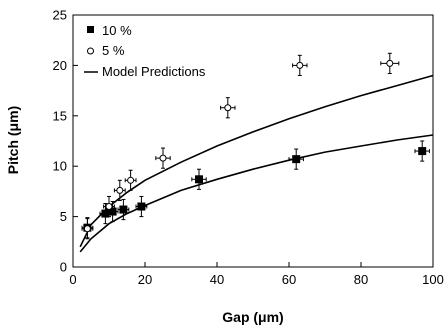  What do you see at coordinates (145, 279) in the screenshot?
I see `x-tick-label: 20` at bounding box center [145, 279].